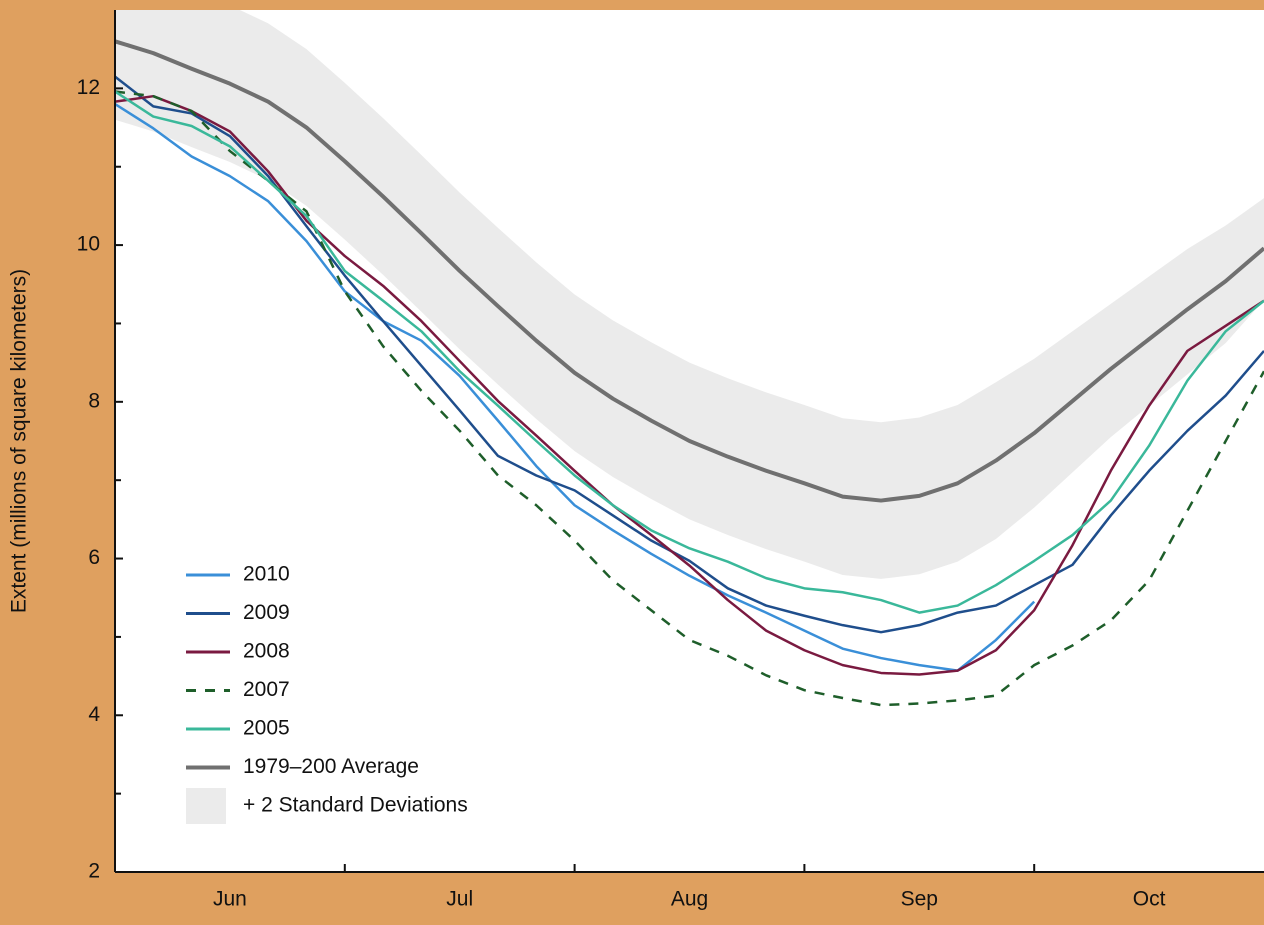 This screenshot has height=925, width=1264. What do you see at coordinates (94, 871) in the screenshot?
I see `y-tick-label: 2` at bounding box center [94, 871].